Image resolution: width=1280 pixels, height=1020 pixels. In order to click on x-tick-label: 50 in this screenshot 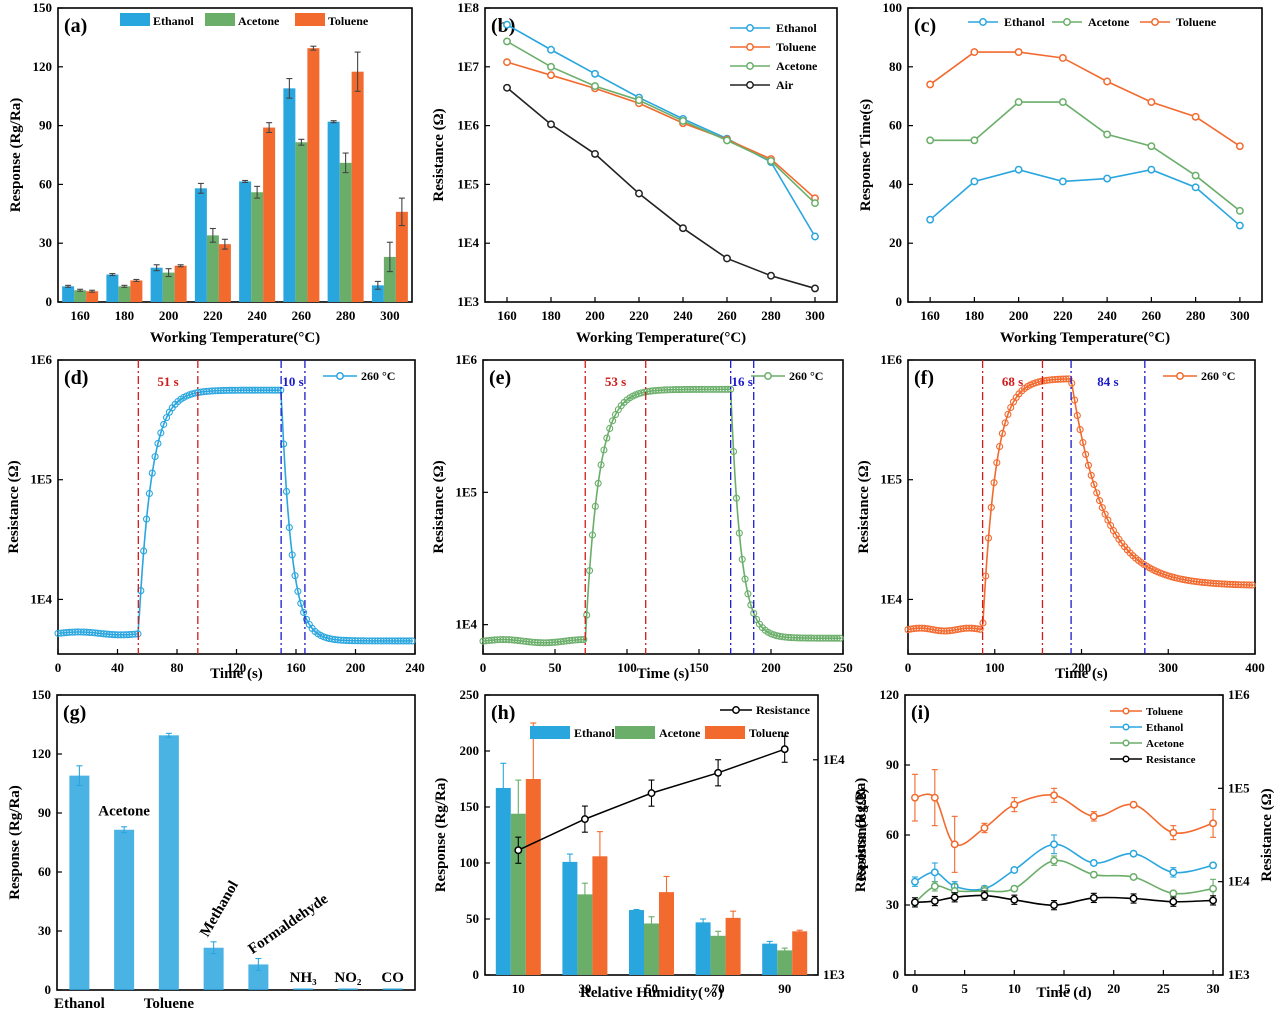, I will do `click(555, 667)`.